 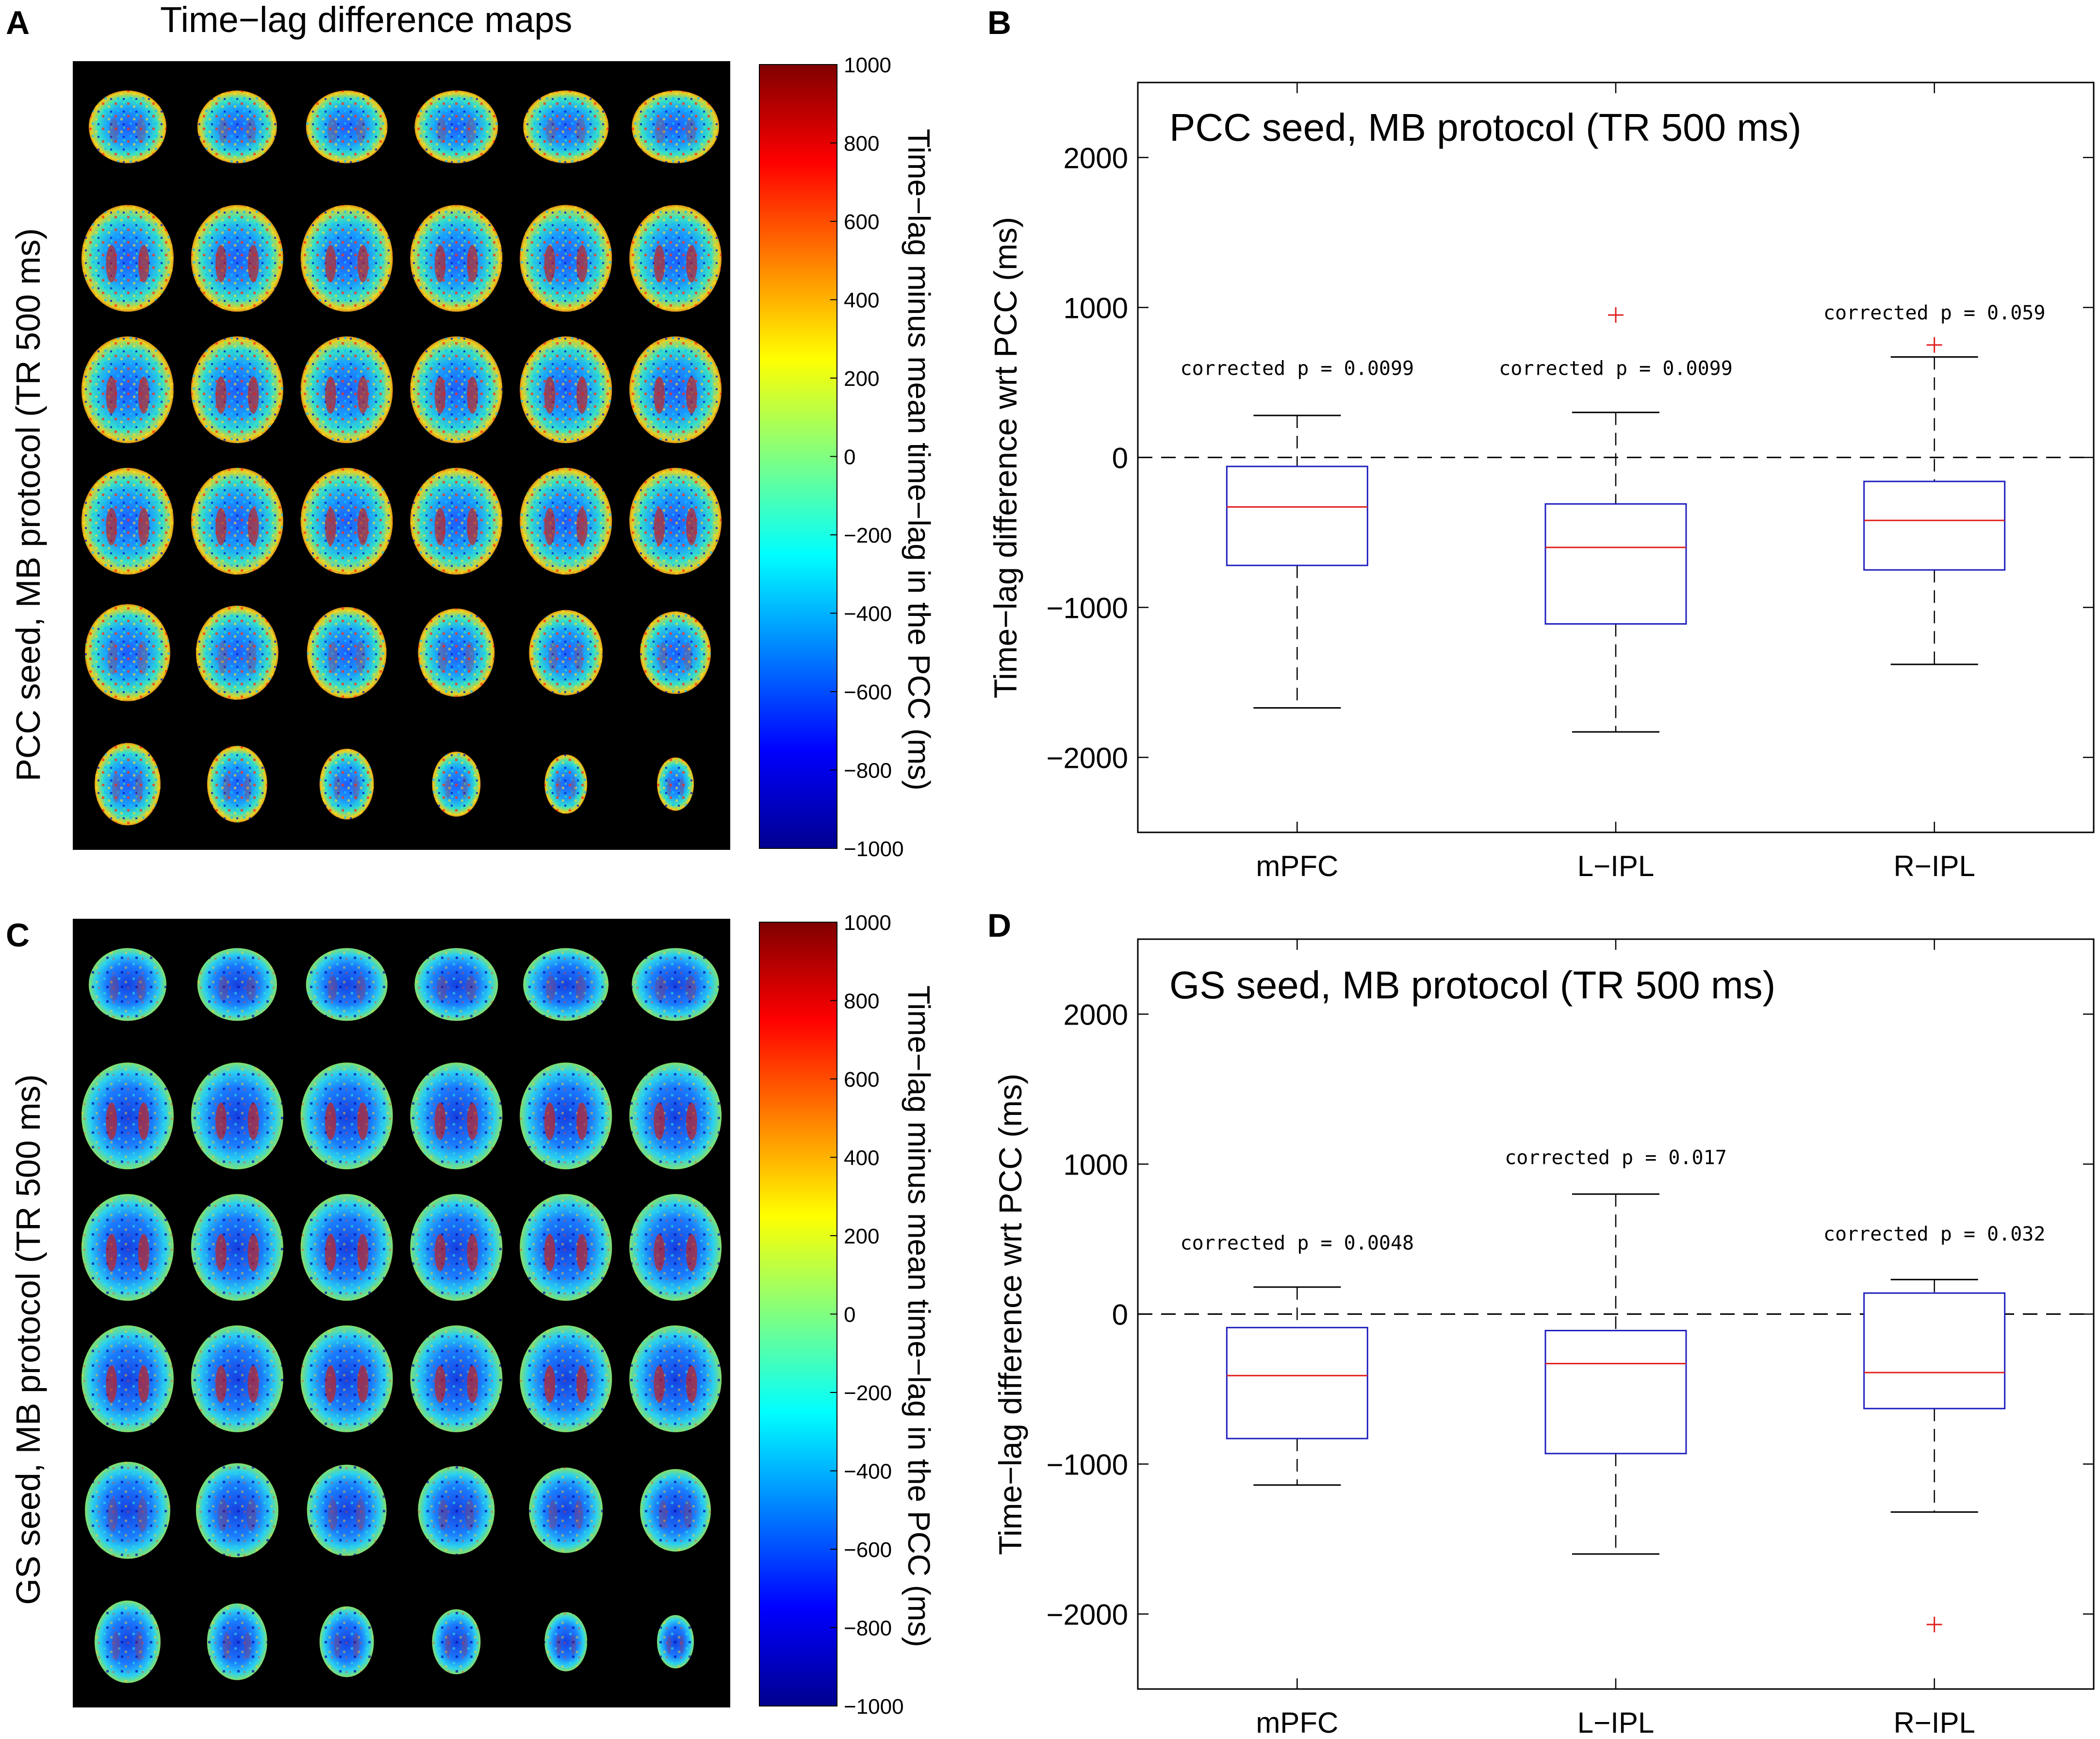 I want to click on panel-d-letter: D, so click(x=999, y=925).